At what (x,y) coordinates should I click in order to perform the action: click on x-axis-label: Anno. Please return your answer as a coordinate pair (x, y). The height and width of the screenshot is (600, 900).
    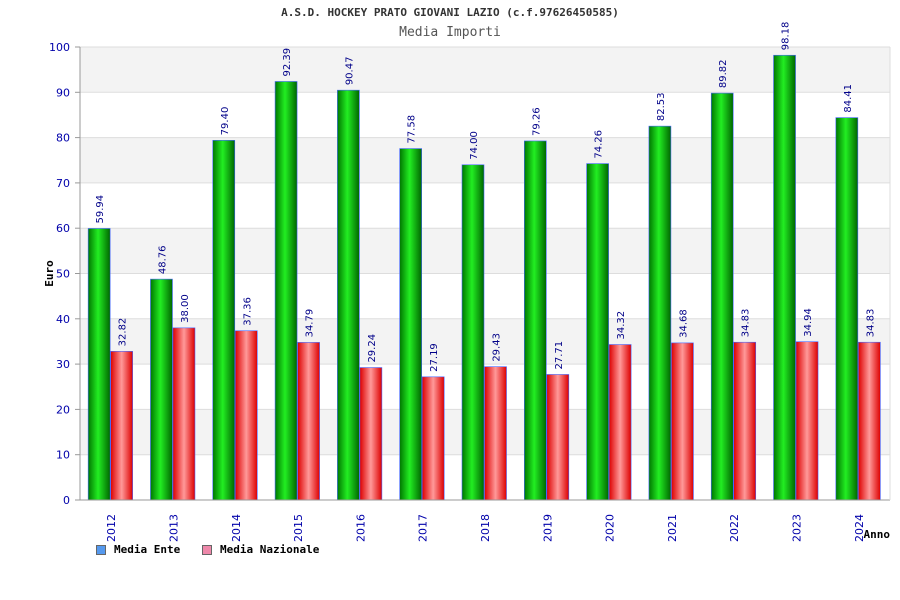
    Looking at the image, I should click on (877, 534).